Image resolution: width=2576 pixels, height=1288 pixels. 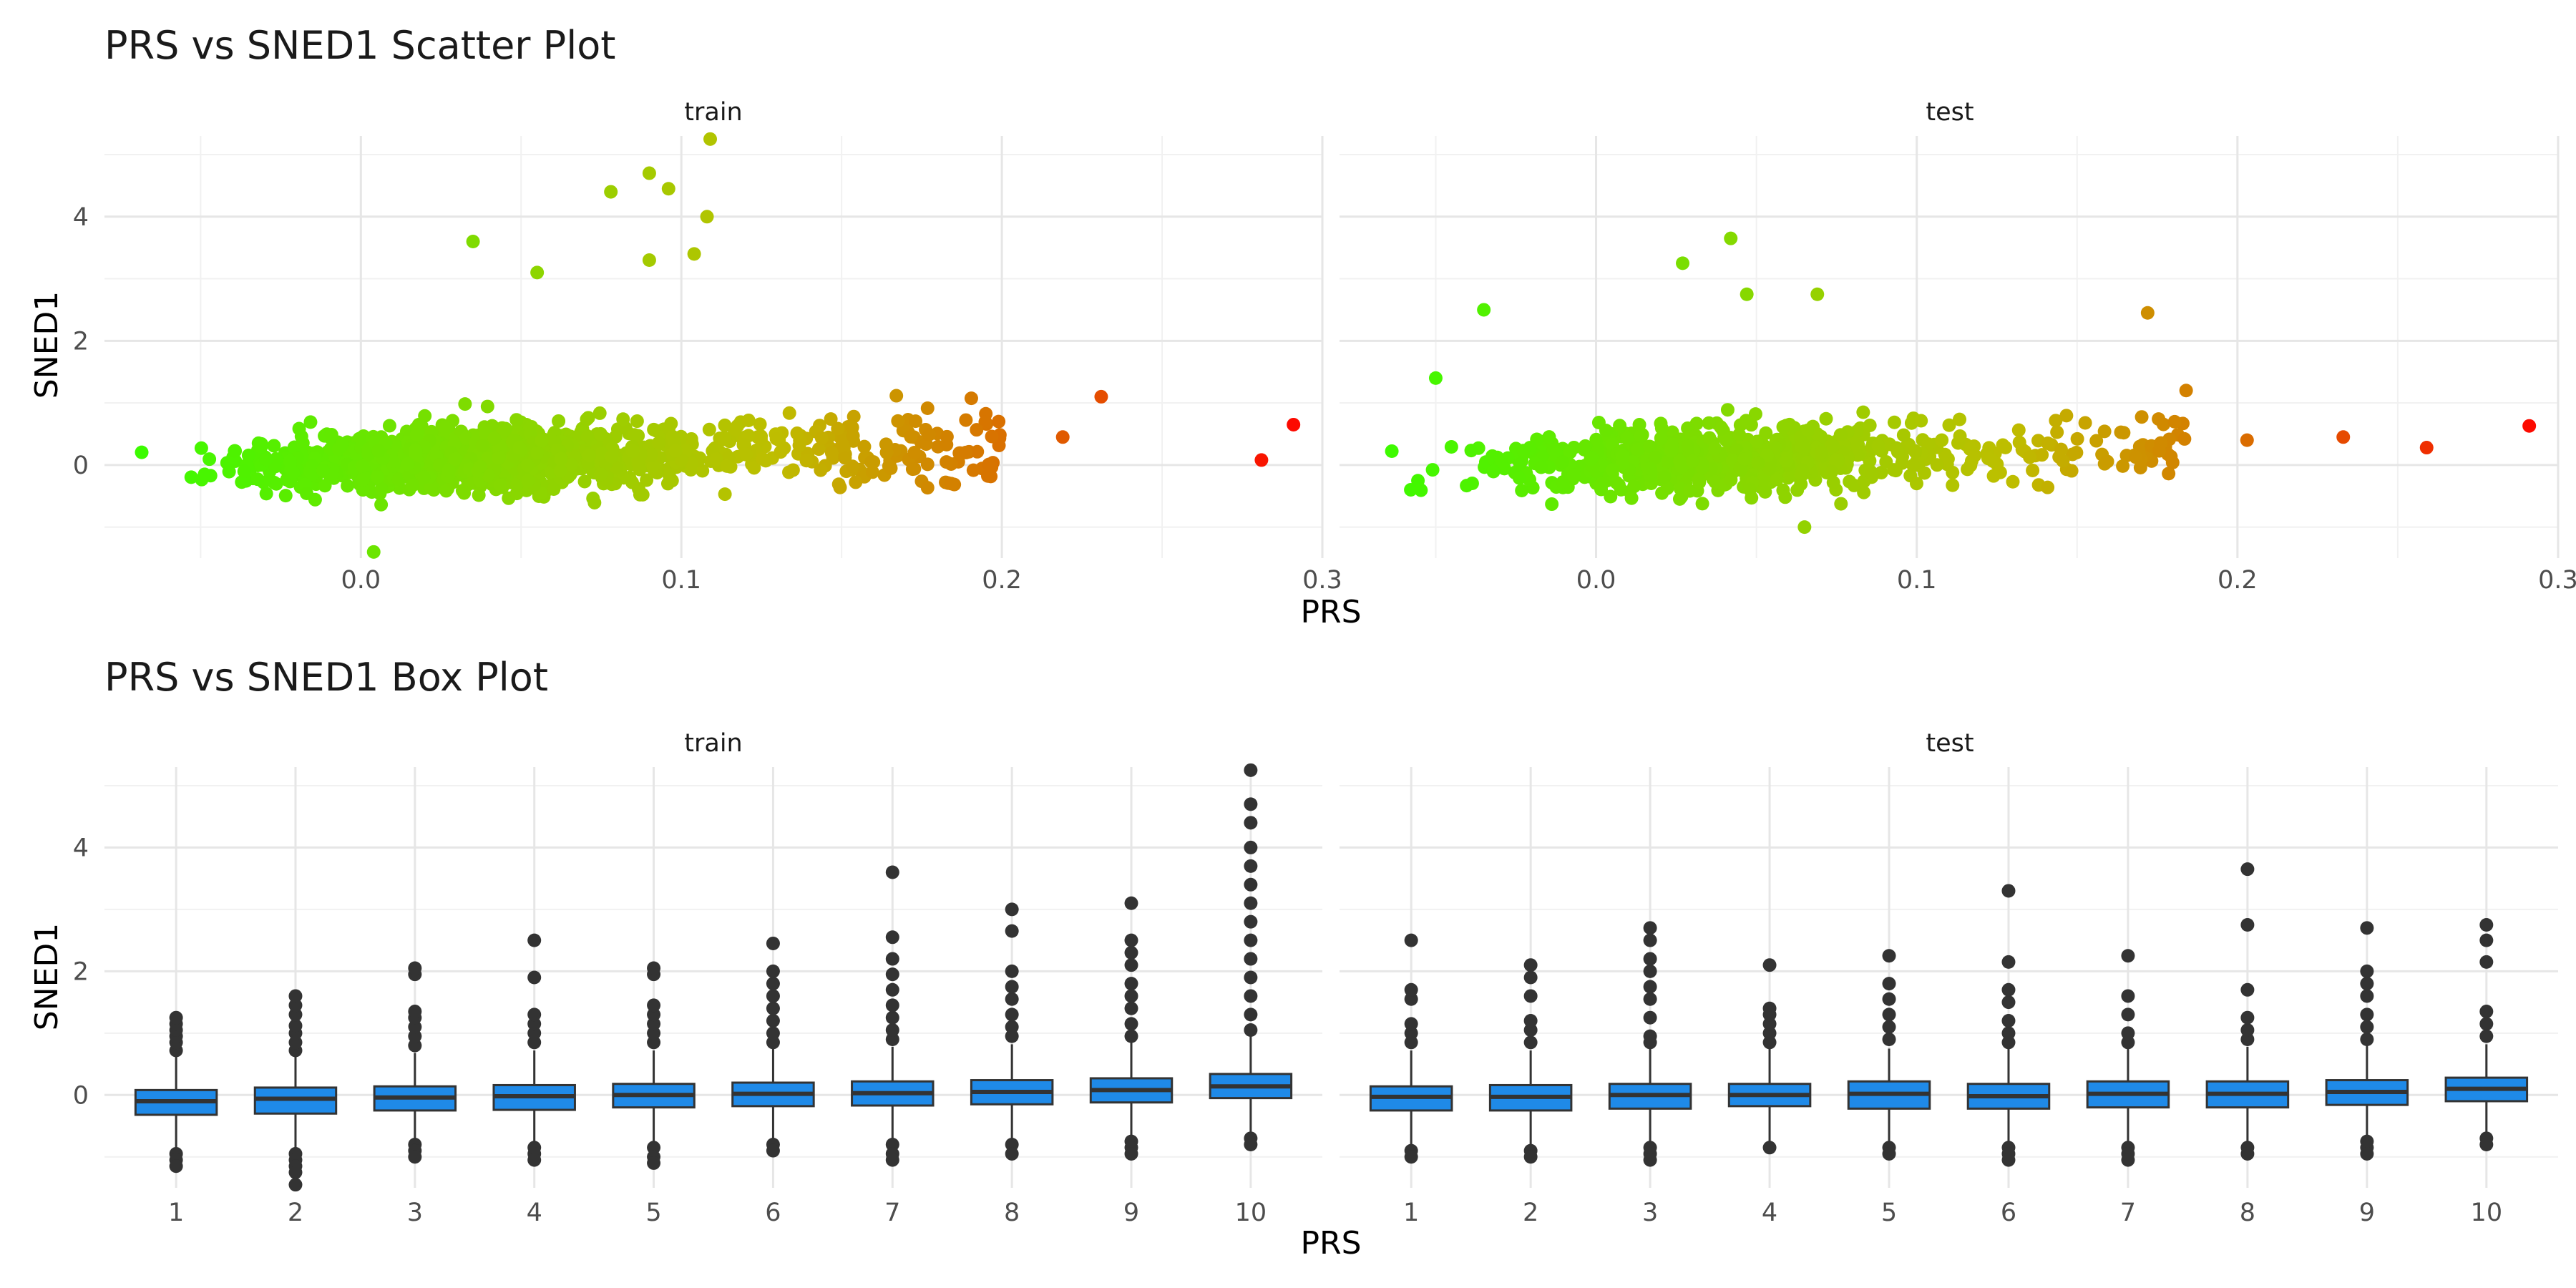 I want to click on x-tick-label: 4, so click(x=1769, y=1213).